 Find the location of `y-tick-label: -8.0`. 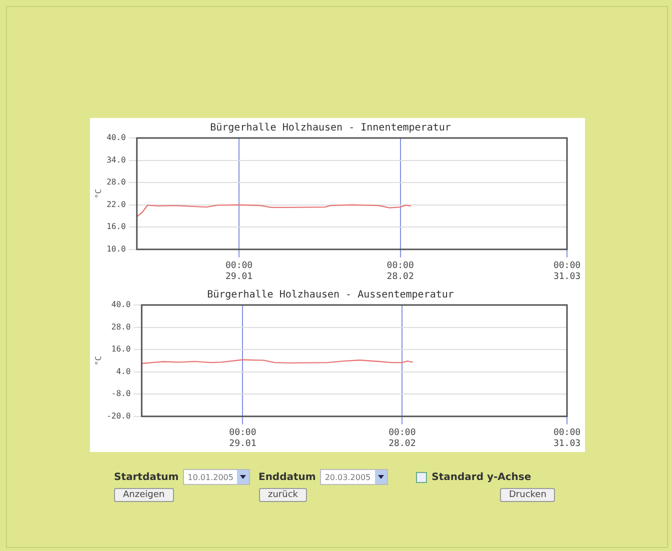

y-tick-label: -8.0 is located at coordinates (121, 393).